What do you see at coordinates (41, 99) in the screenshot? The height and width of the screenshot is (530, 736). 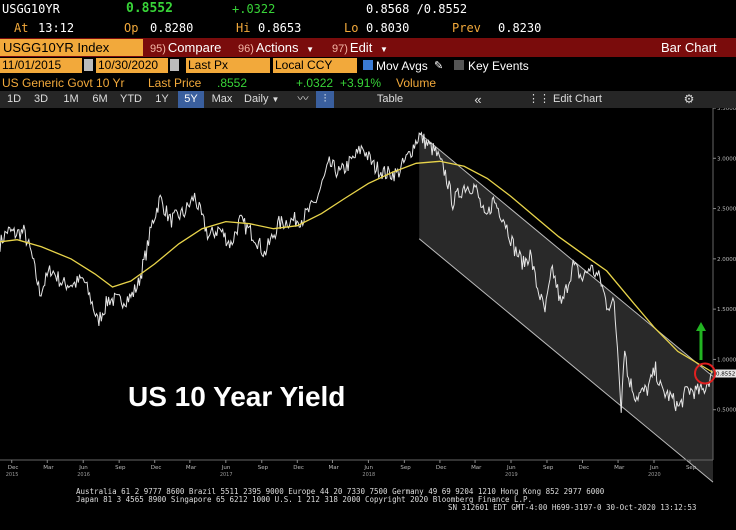 I see `tab-3d: 3D` at bounding box center [41, 99].